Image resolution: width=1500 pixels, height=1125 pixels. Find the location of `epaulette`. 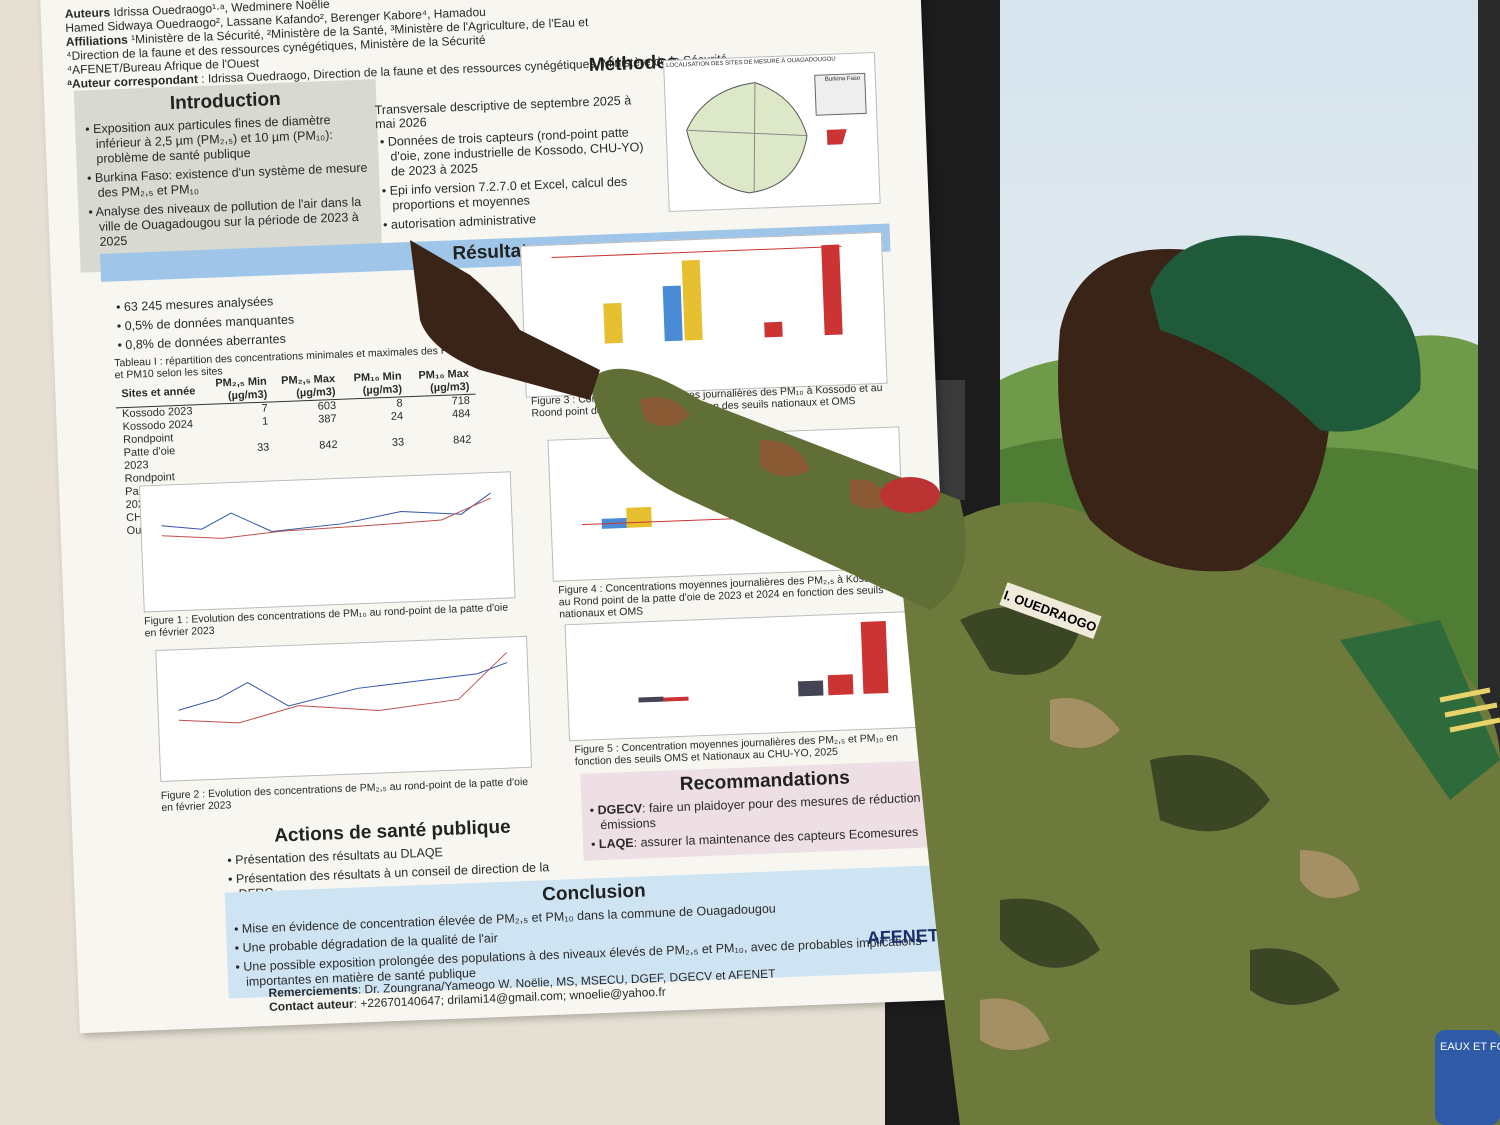

epaulette is located at coordinates (1420, 710).